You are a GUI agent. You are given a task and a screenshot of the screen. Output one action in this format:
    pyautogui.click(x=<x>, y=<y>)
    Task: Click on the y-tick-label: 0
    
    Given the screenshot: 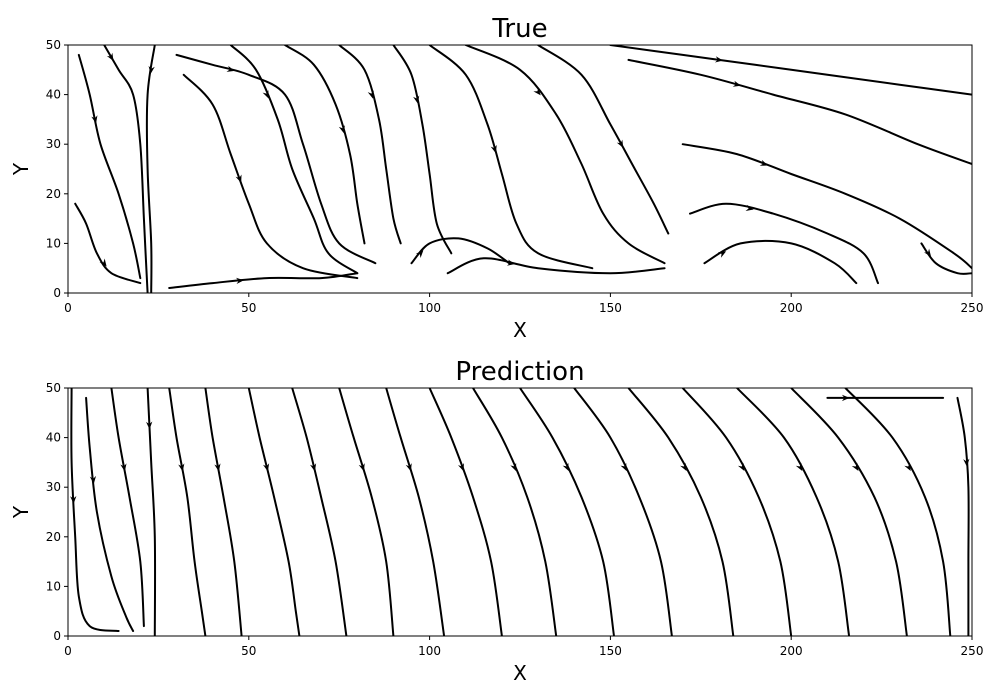 What is the action you would take?
    pyautogui.click(x=57, y=636)
    